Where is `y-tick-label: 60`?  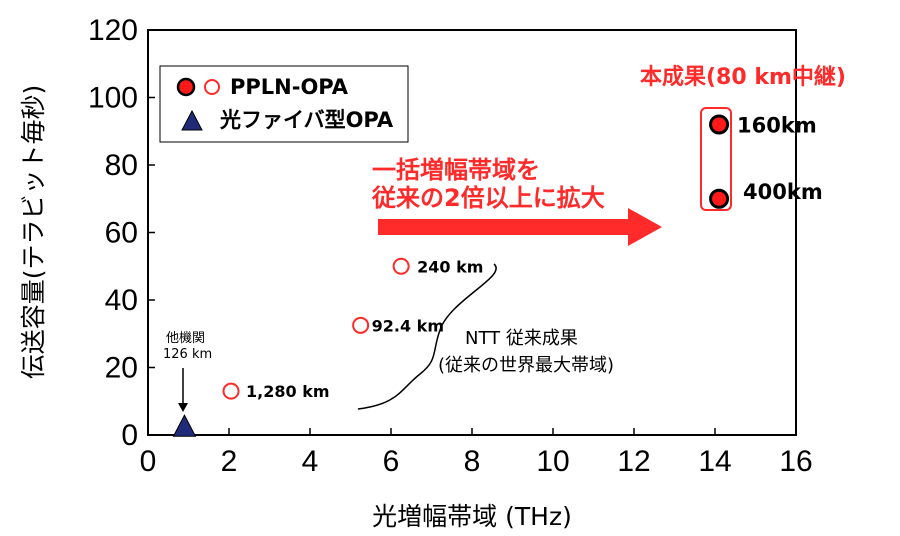 y-tick-label: 60 is located at coordinates (121, 233).